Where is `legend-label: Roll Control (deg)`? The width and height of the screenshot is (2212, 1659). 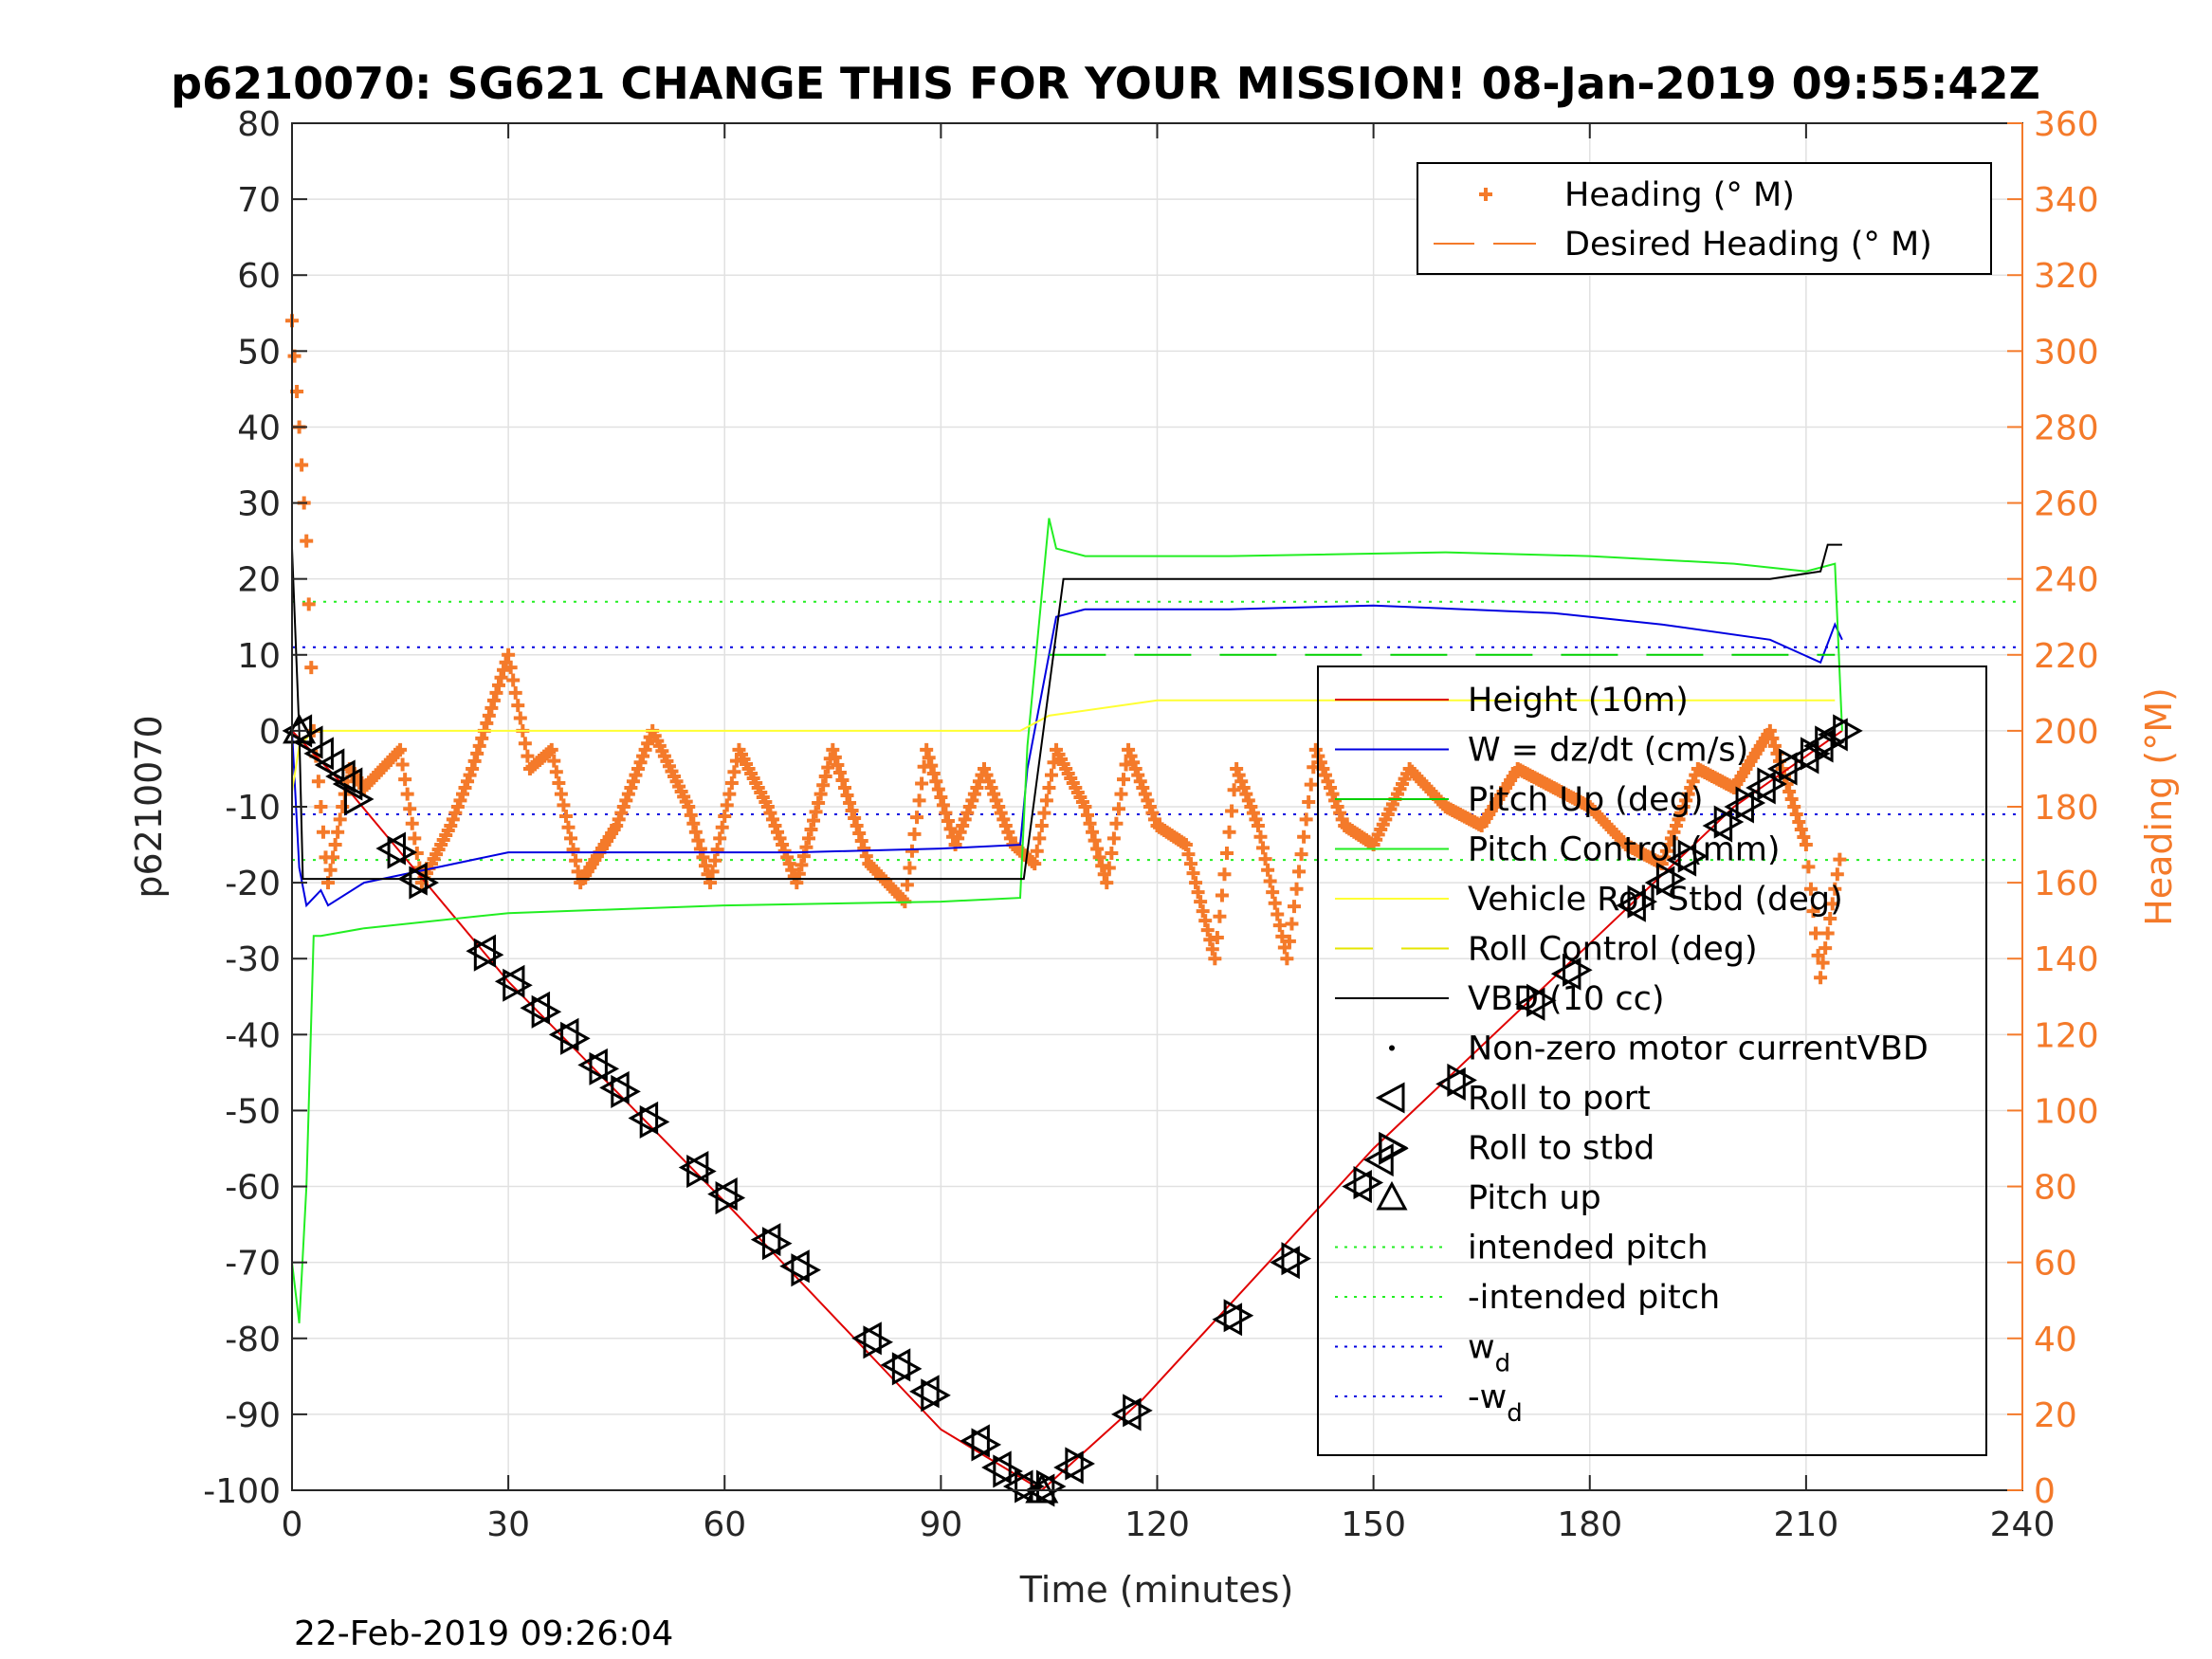 legend-label: Roll Control (deg) is located at coordinates (1613, 950).